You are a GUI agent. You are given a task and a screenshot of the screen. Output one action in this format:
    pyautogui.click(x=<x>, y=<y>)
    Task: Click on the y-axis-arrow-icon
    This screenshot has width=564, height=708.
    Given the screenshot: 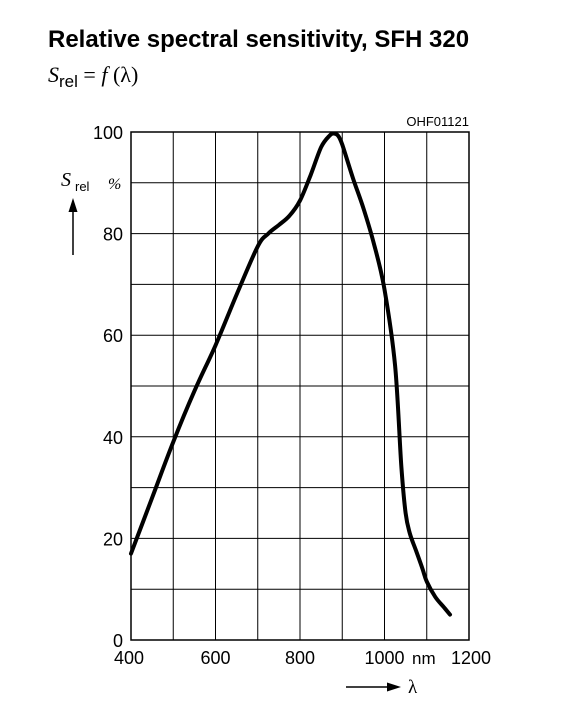 What is the action you would take?
    pyautogui.click(x=73, y=226)
    